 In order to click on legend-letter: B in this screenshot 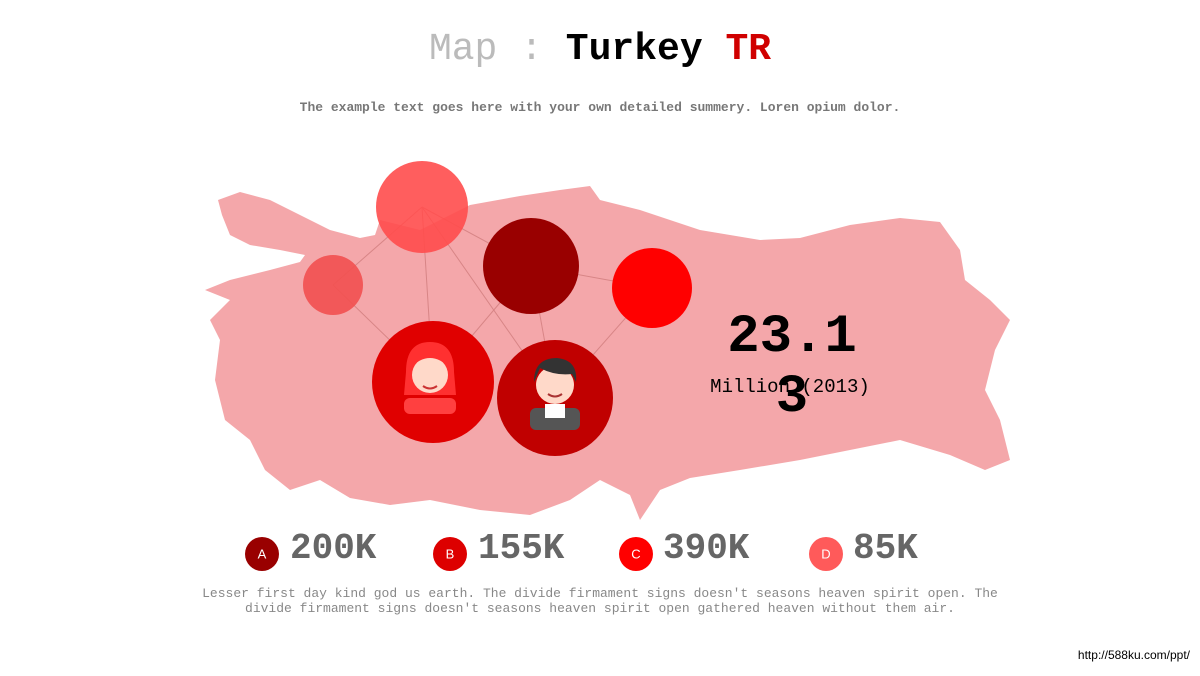, I will do `click(450, 553)`.